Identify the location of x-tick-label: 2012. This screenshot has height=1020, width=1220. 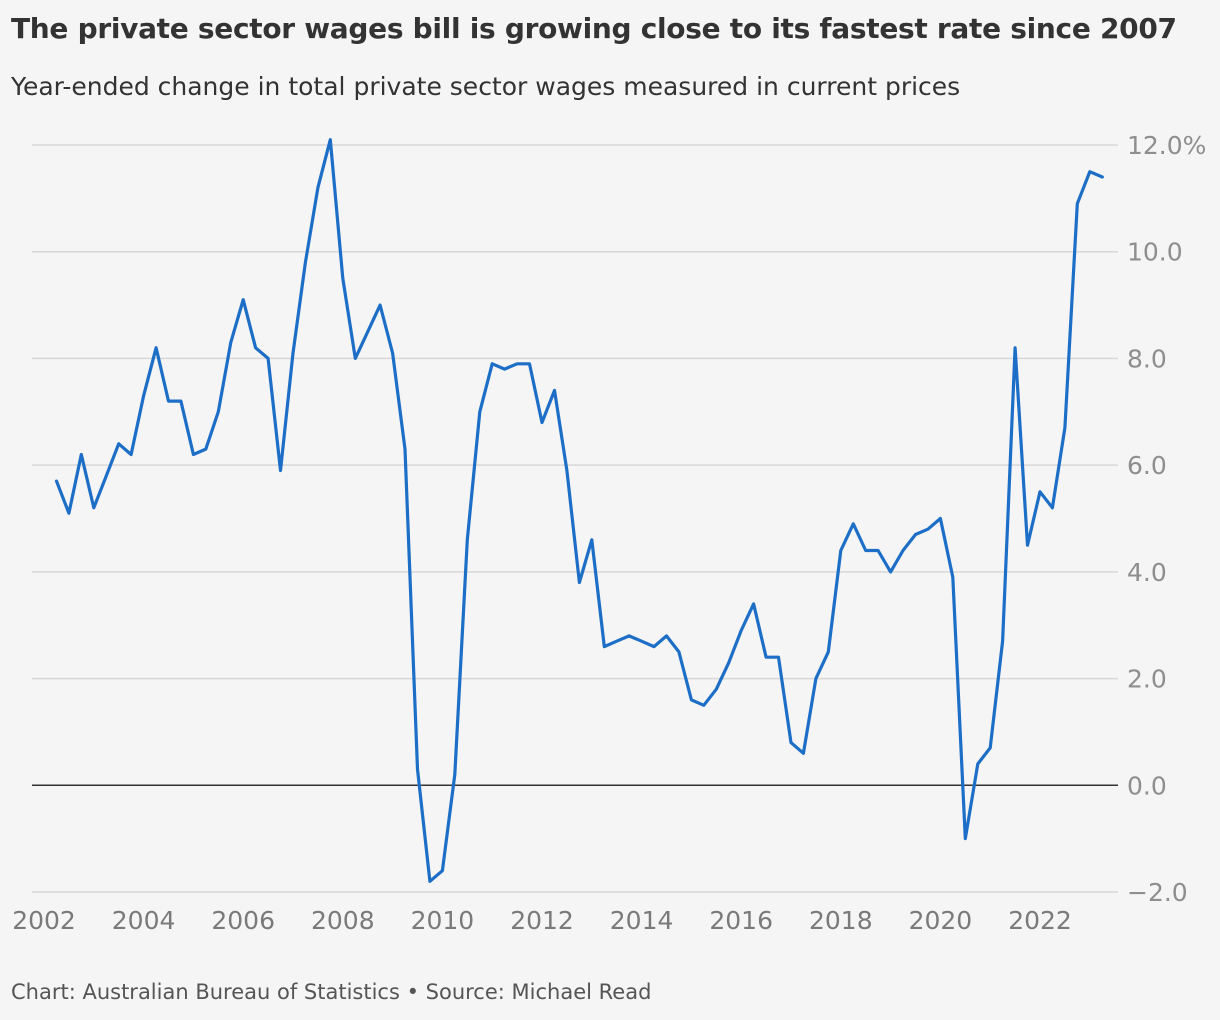
(542, 920).